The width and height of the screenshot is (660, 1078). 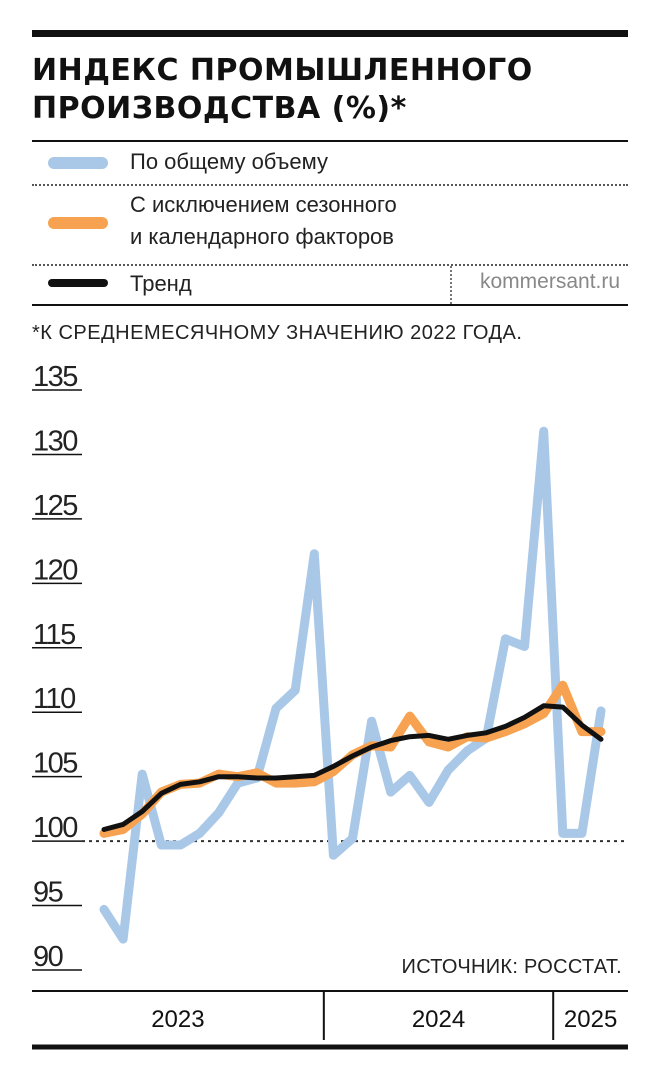 What do you see at coordinates (438, 1019) in the screenshot?
I see `x-group-label-2024: 2024` at bounding box center [438, 1019].